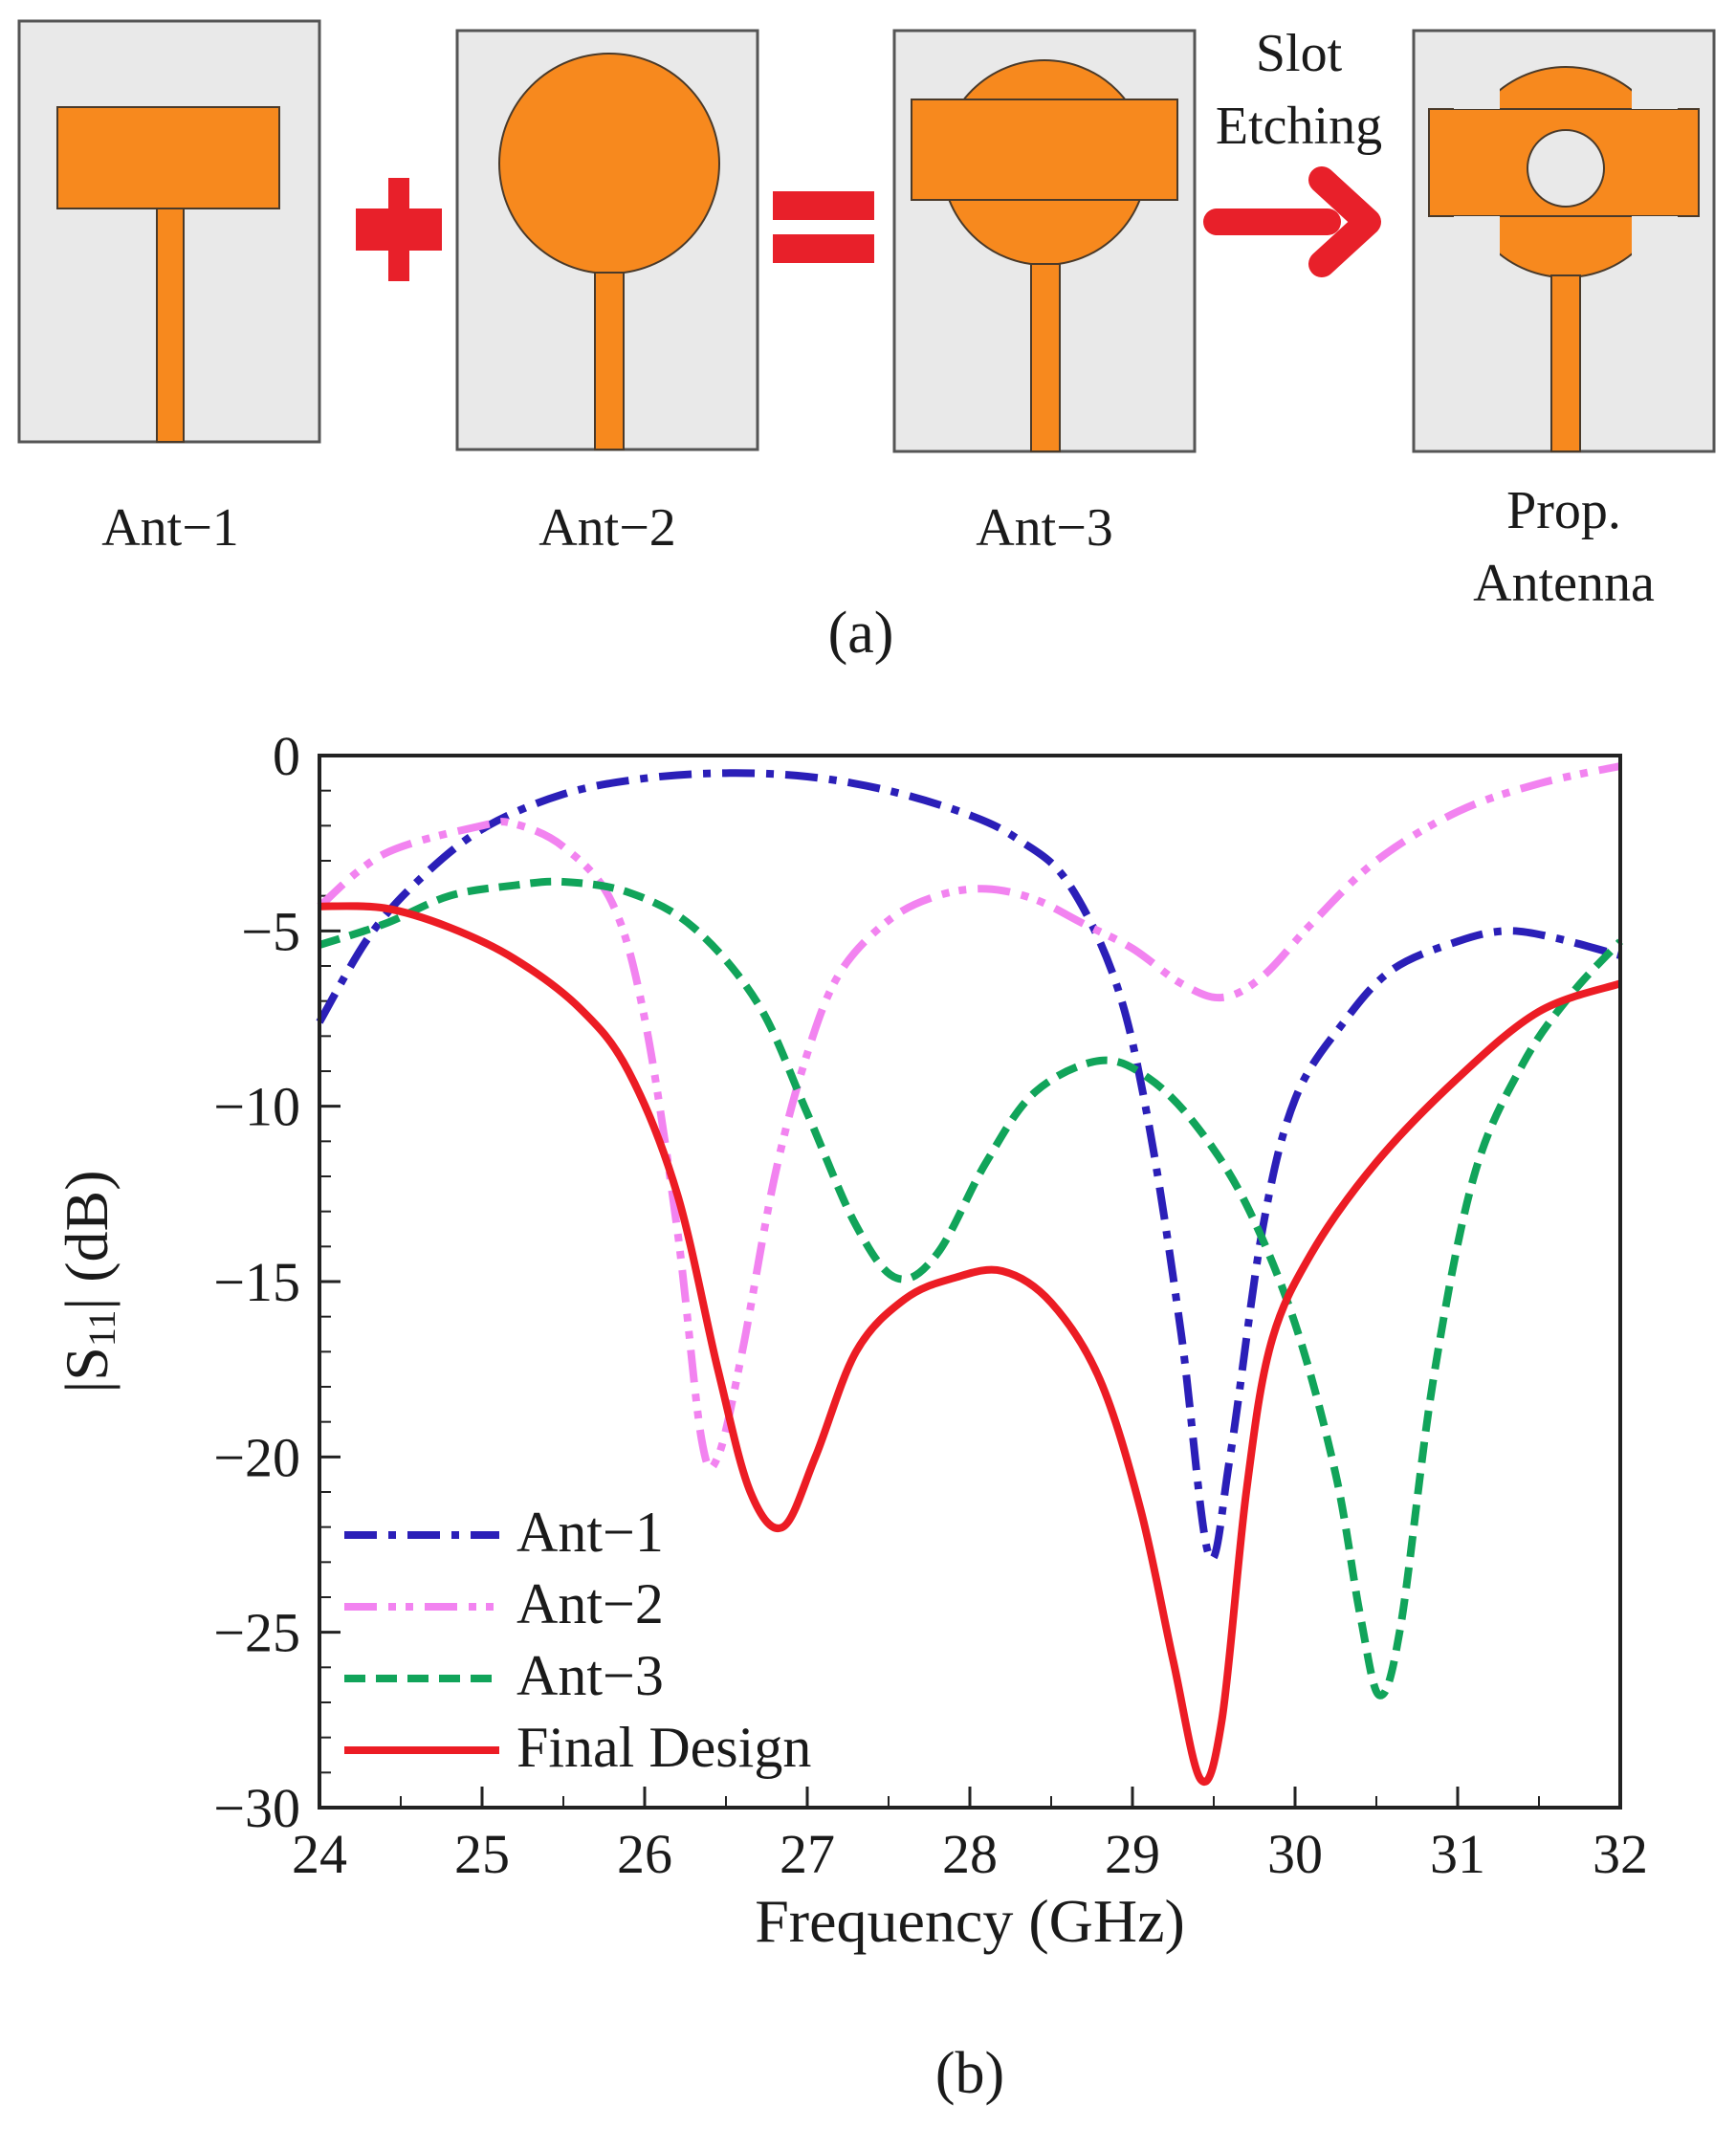 The image size is (1736, 2150). What do you see at coordinates (88, 1282) in the screenshot?
I see `y-axis-label: |S11| (dB)` at bounding box center [88, 1282].